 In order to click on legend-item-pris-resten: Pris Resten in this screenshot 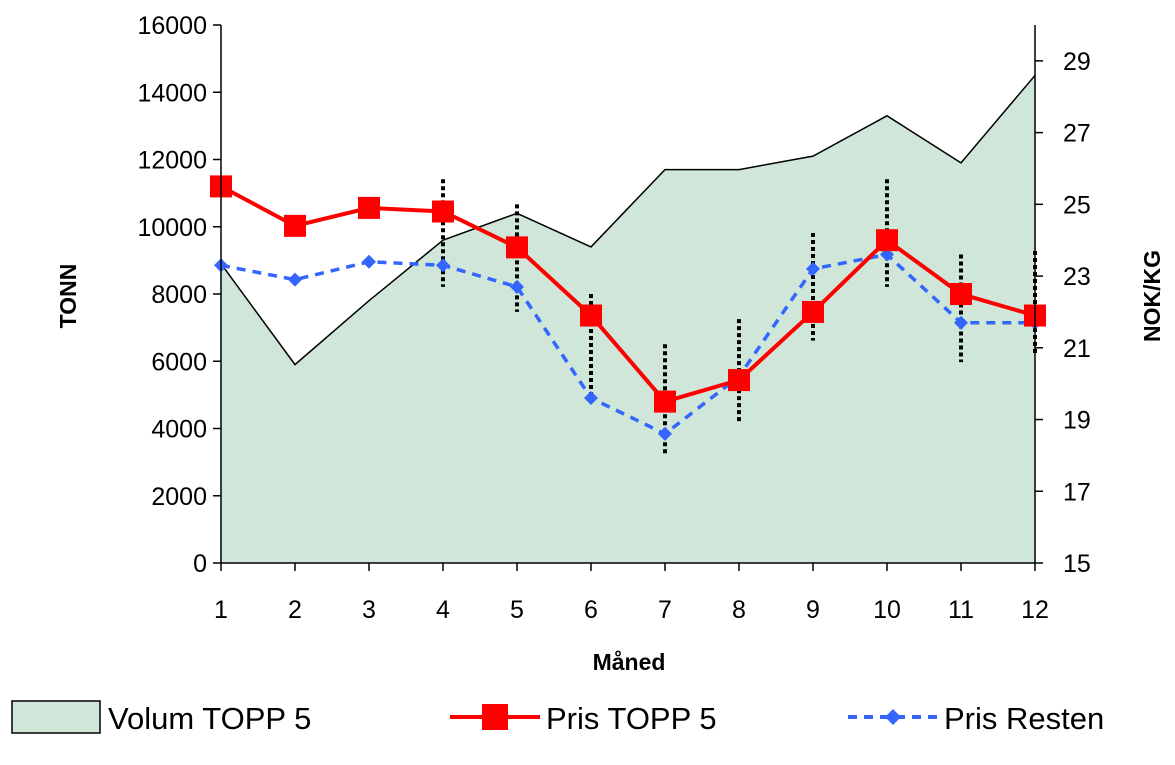, I will do `click(976, 718)`.